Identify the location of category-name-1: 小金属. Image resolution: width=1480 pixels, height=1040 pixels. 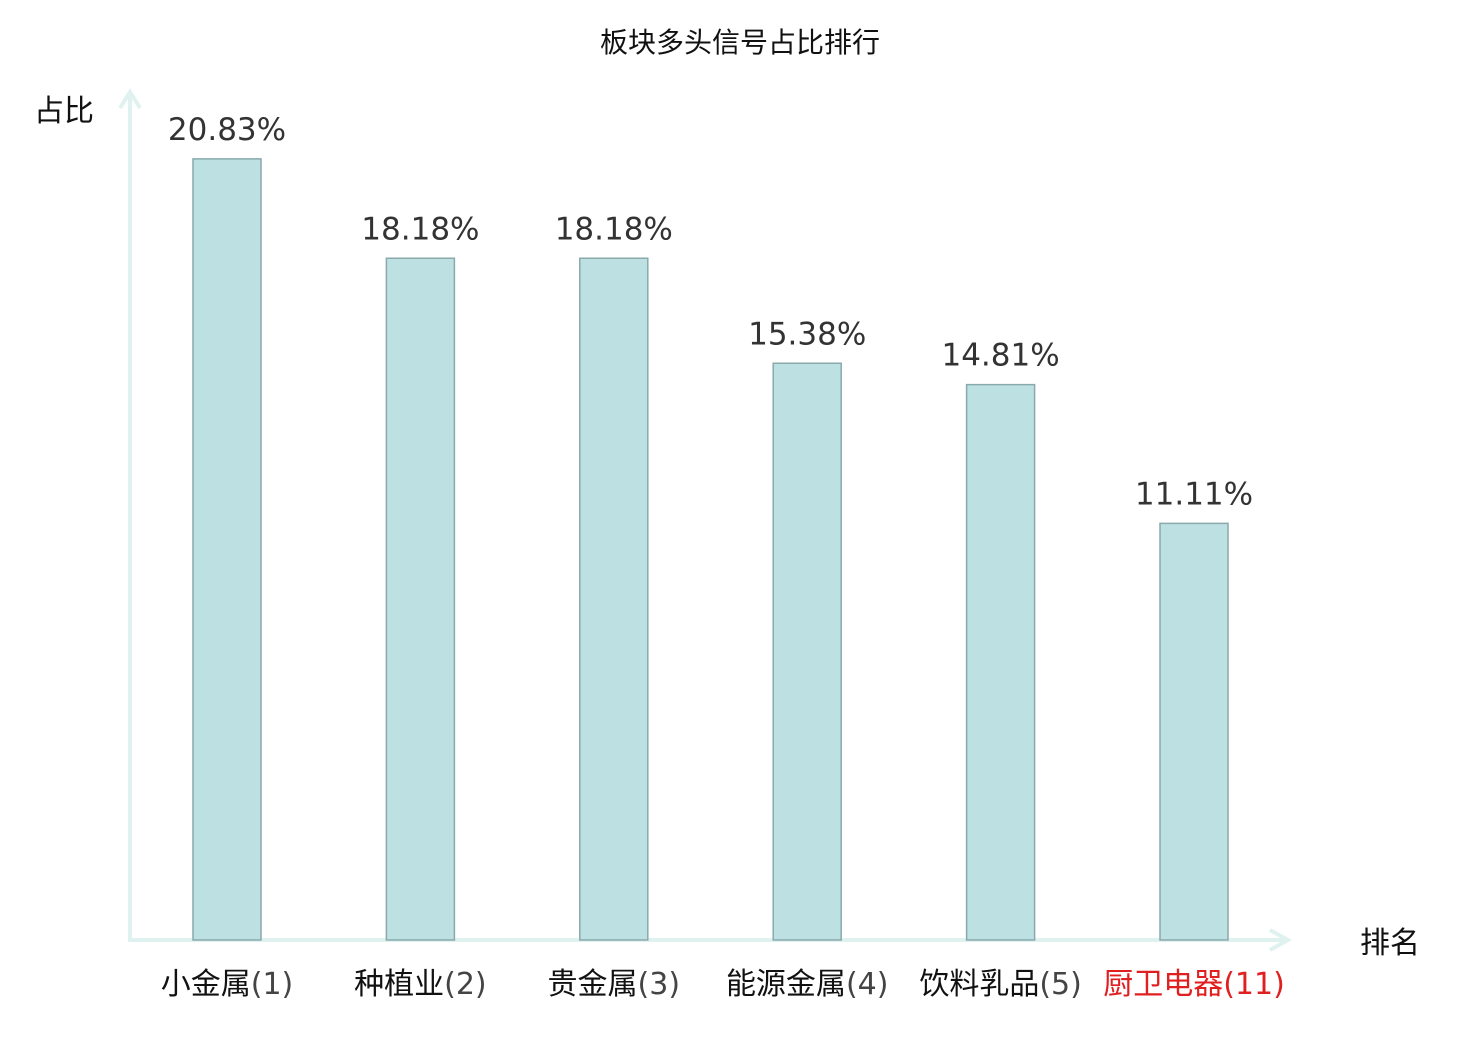
(206, 984).